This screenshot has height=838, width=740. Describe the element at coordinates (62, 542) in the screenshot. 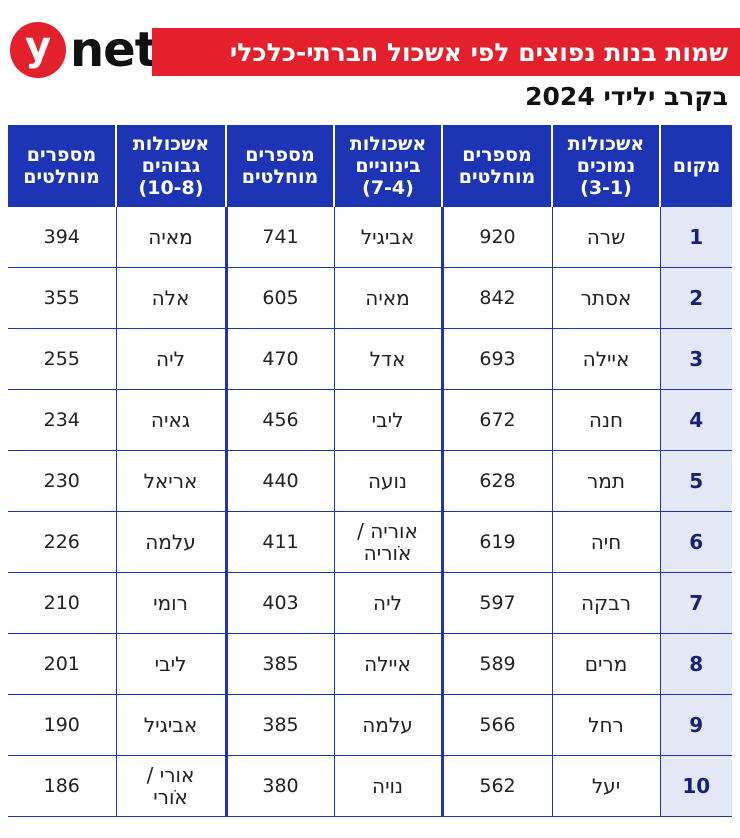

I see `high-count-cell: 226` at that location.